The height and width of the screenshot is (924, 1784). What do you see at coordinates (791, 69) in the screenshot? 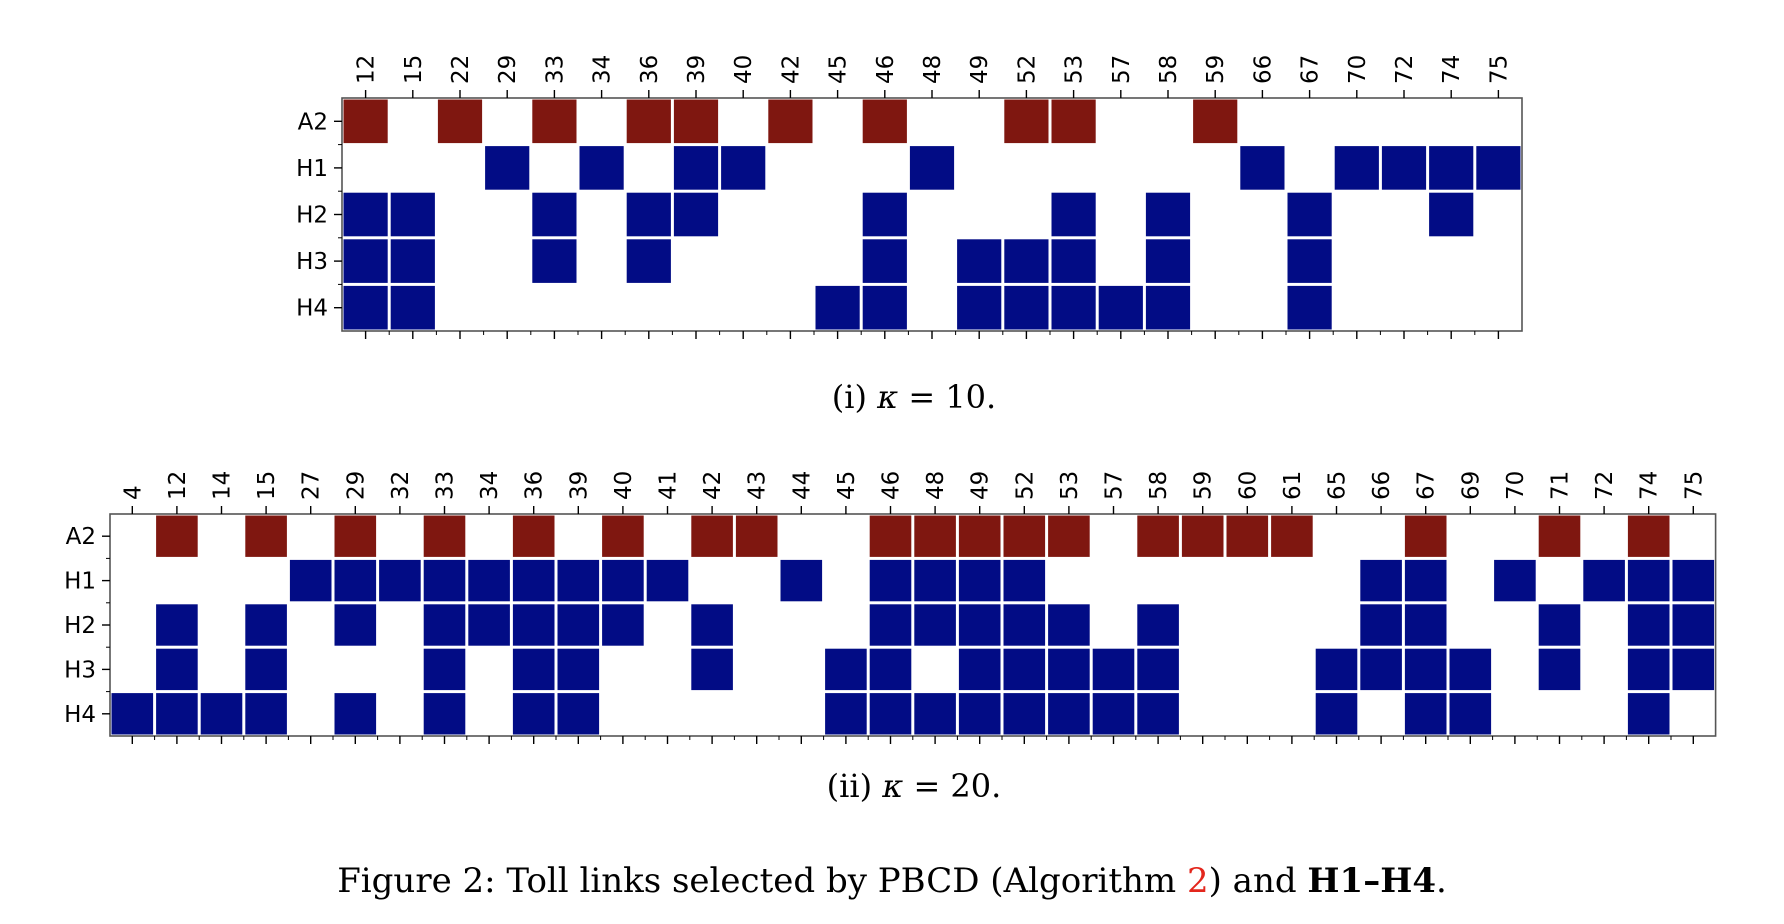
I see `x-tick-label: 42` at bounding box center [791, 69].